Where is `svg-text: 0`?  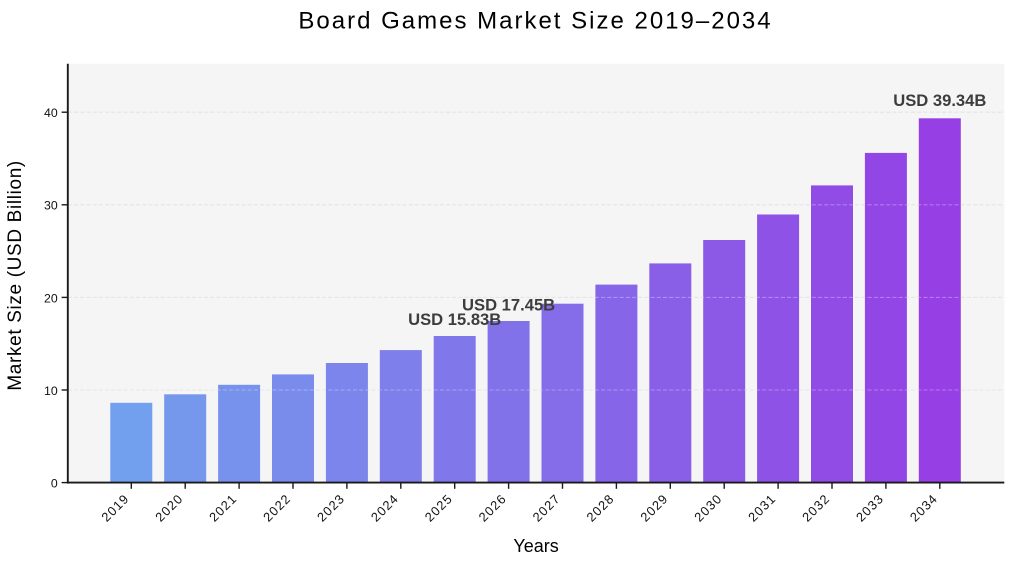 svg-text: 0 is located at coordinates (54, 484).